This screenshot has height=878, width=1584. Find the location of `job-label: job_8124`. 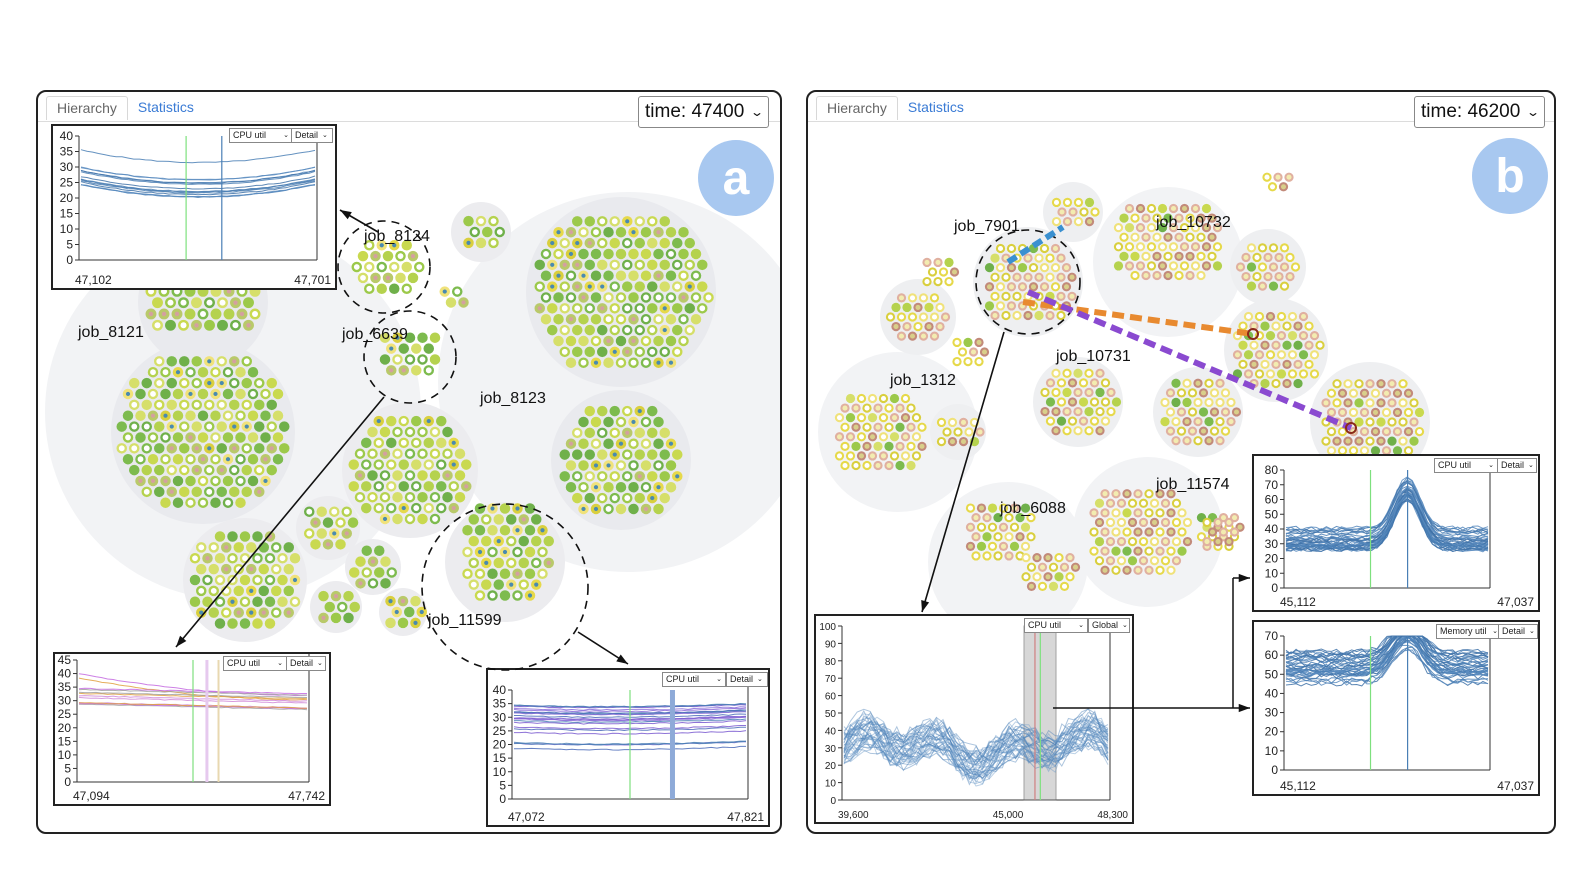

job-label: job_8124 is located at coordinates (397, 236).